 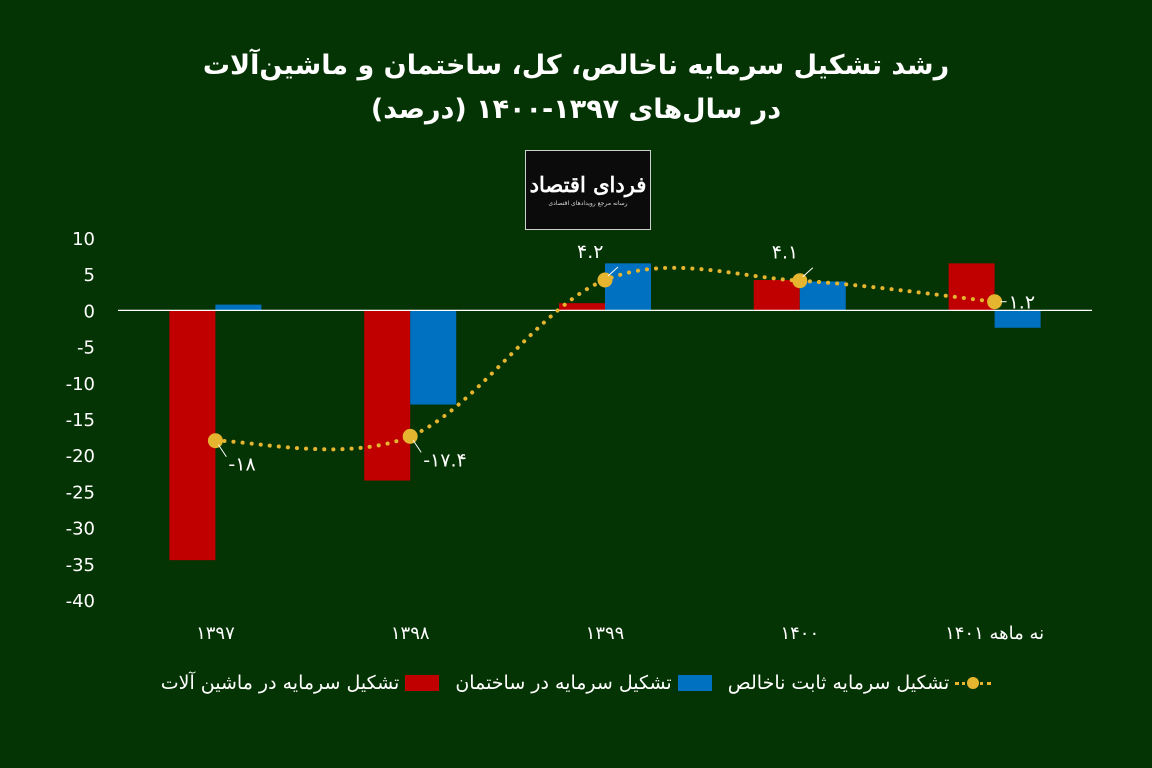 What do you see at coordinates (80, 601) in the screenshot?
I see `y-tick-label: -40` at bounding box center [80, 601].